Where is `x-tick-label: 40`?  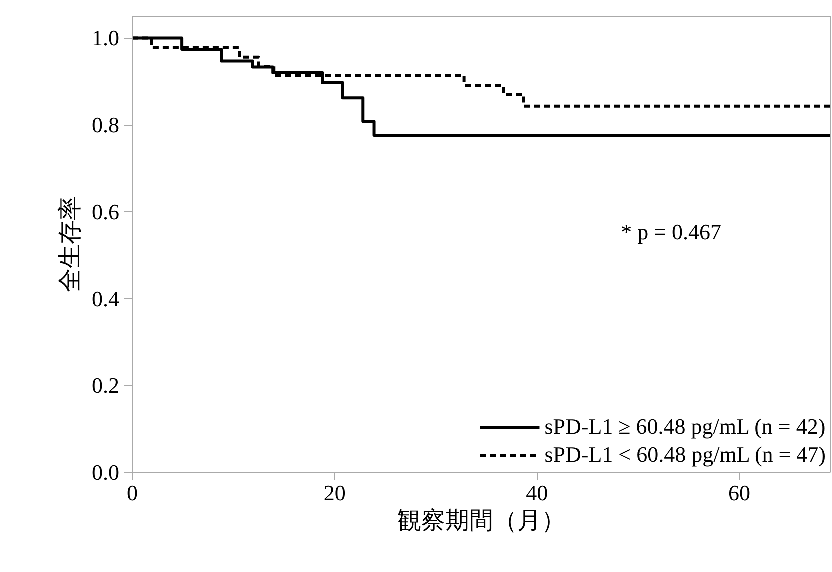
x-tick-label: 40 is located at coordinates (537, 493).